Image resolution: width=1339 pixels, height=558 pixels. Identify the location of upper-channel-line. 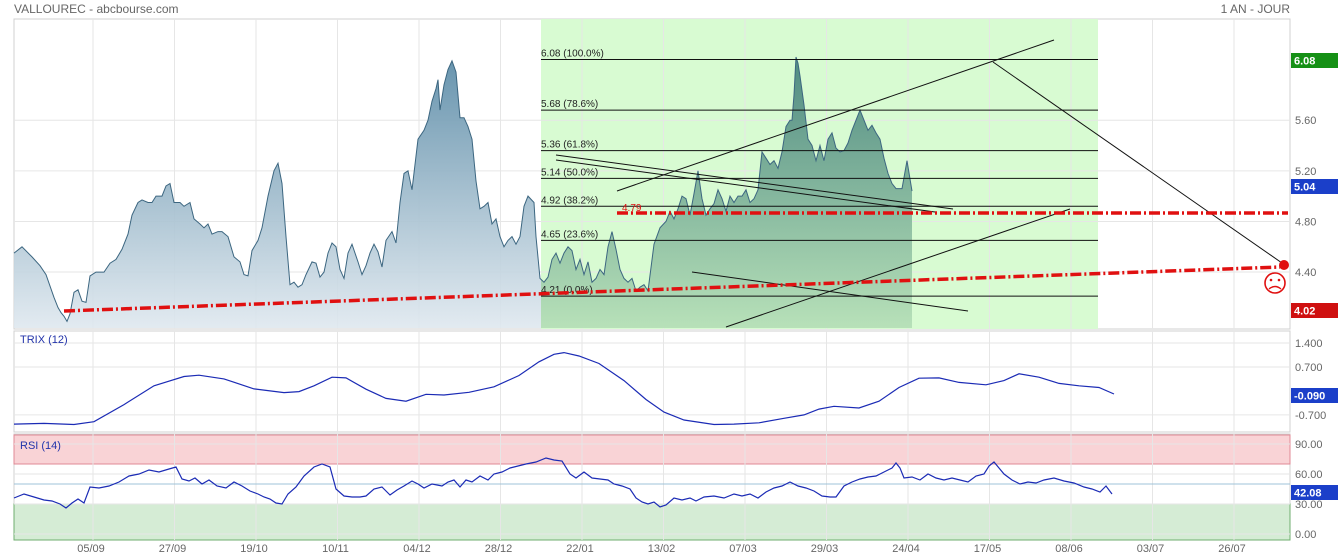
(835, 115).